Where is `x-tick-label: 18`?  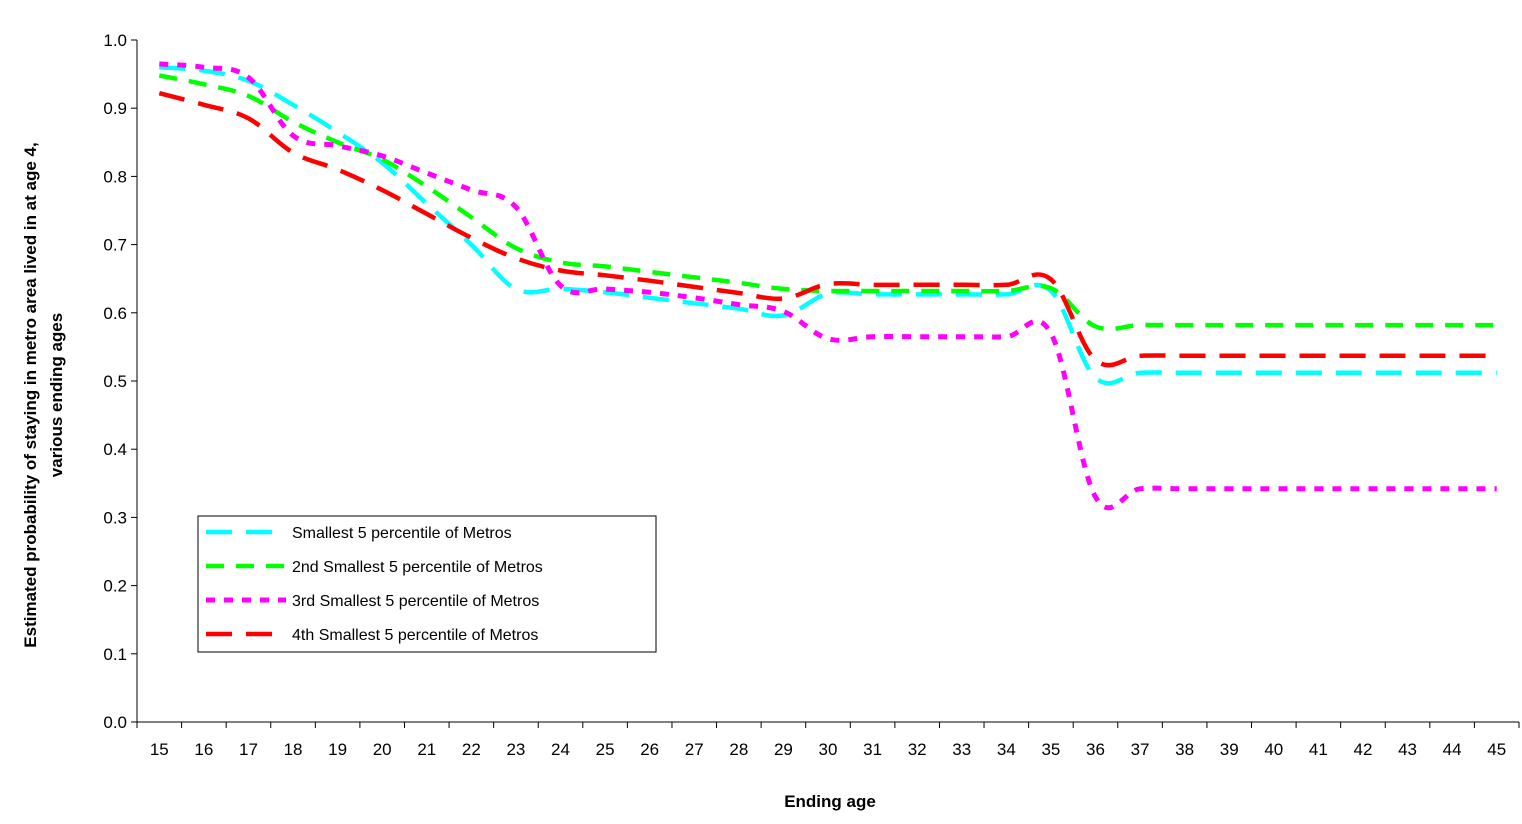 x-tick-label: 18 is located at coordinates (293, 749).